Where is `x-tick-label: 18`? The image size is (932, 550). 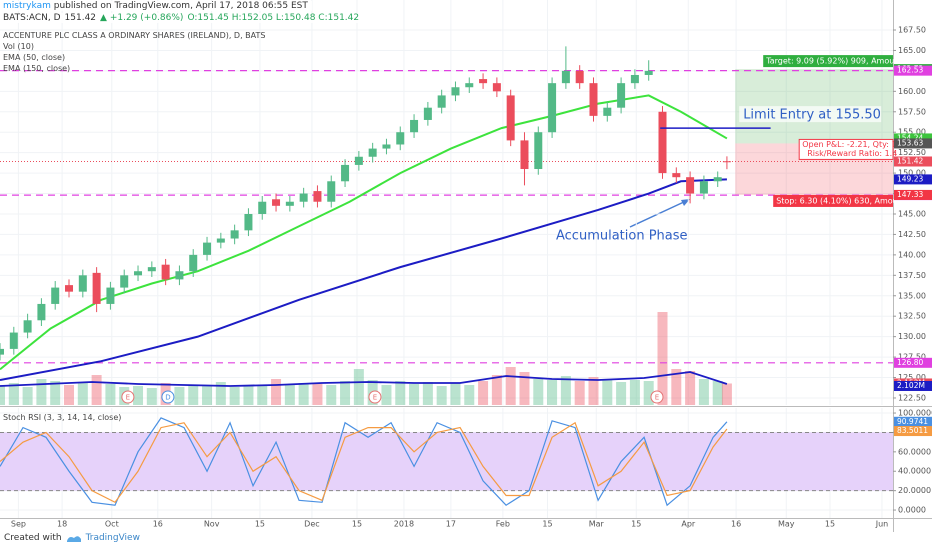
x-tick-label: 18 is located at coordinates (62, 524).